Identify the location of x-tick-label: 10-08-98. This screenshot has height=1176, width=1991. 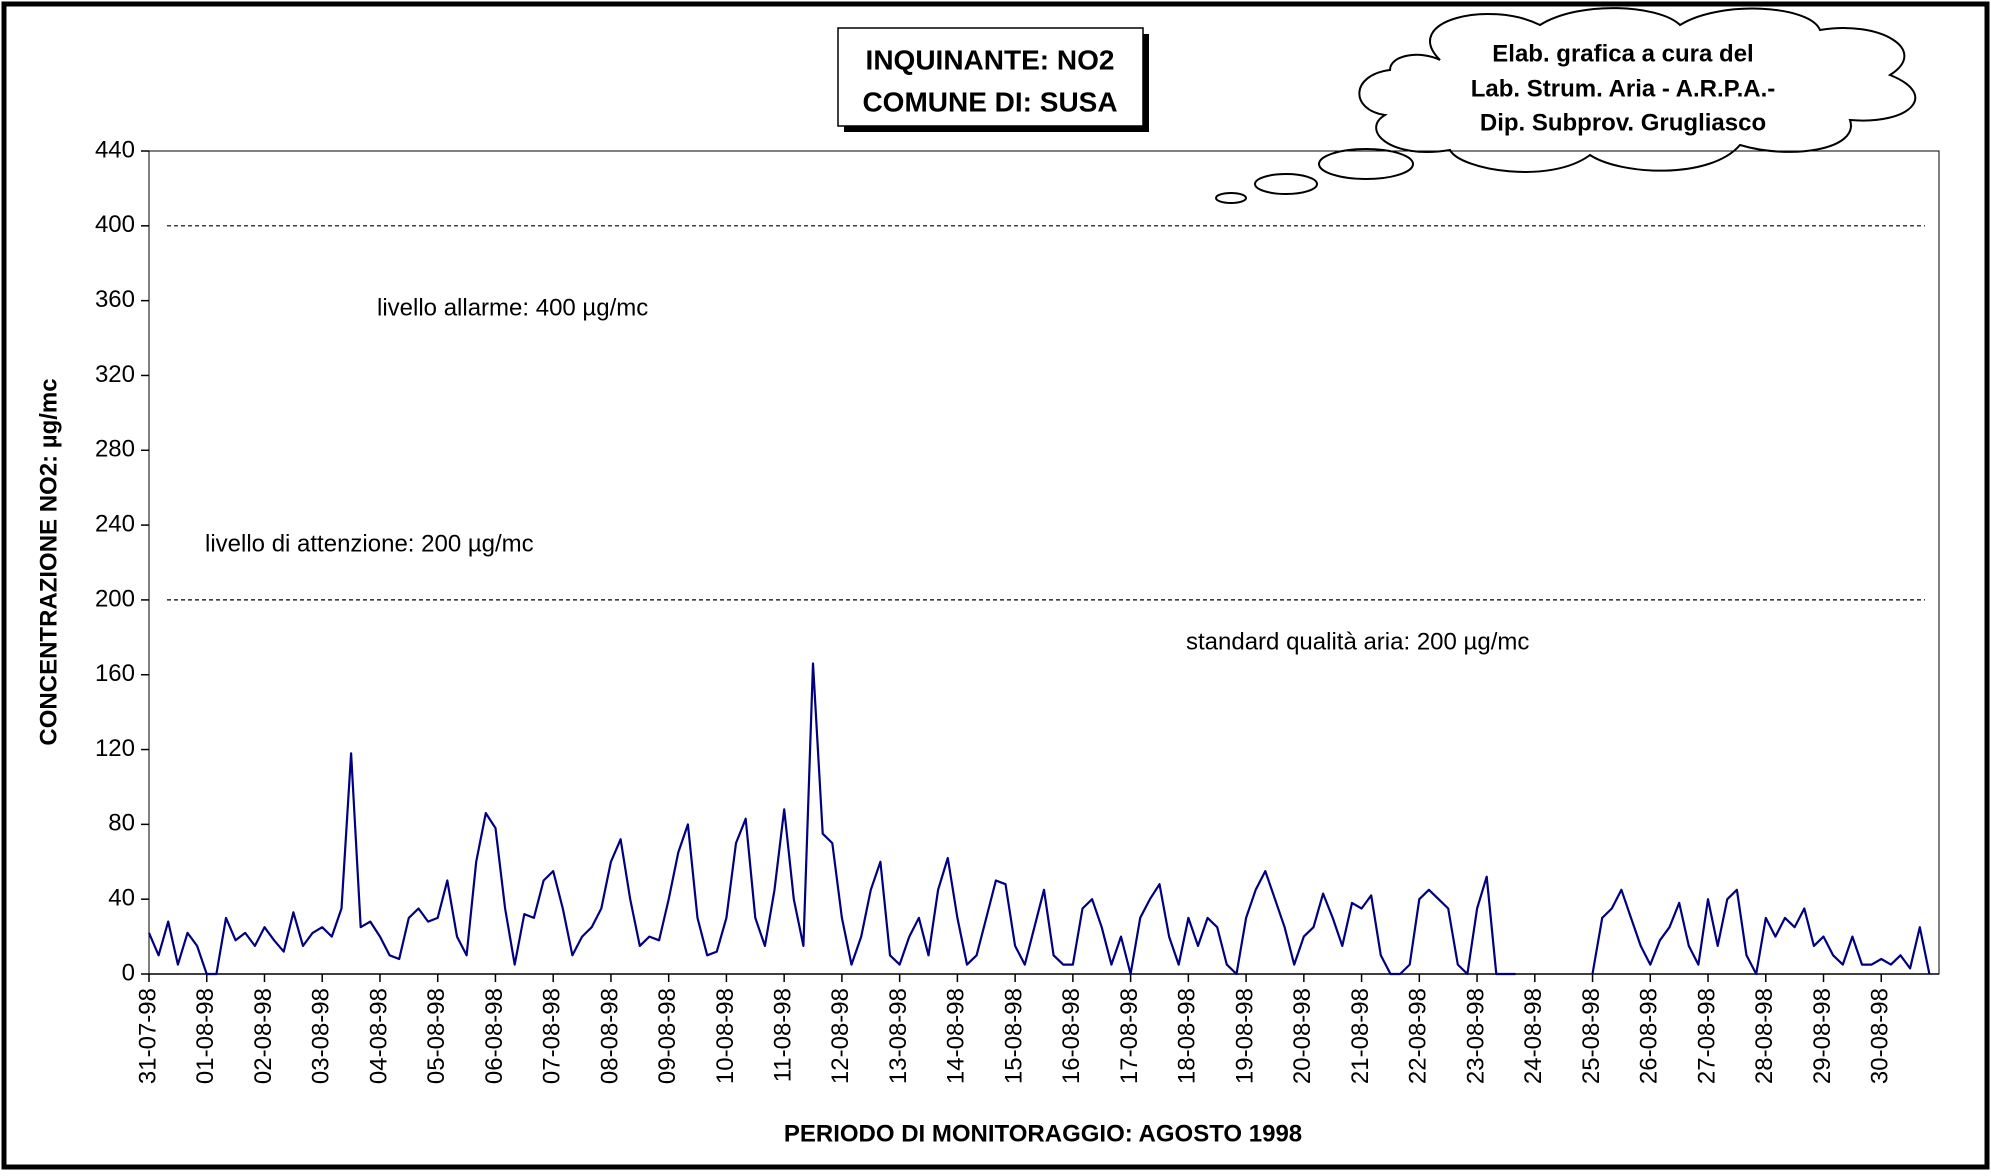
(725, 1036).